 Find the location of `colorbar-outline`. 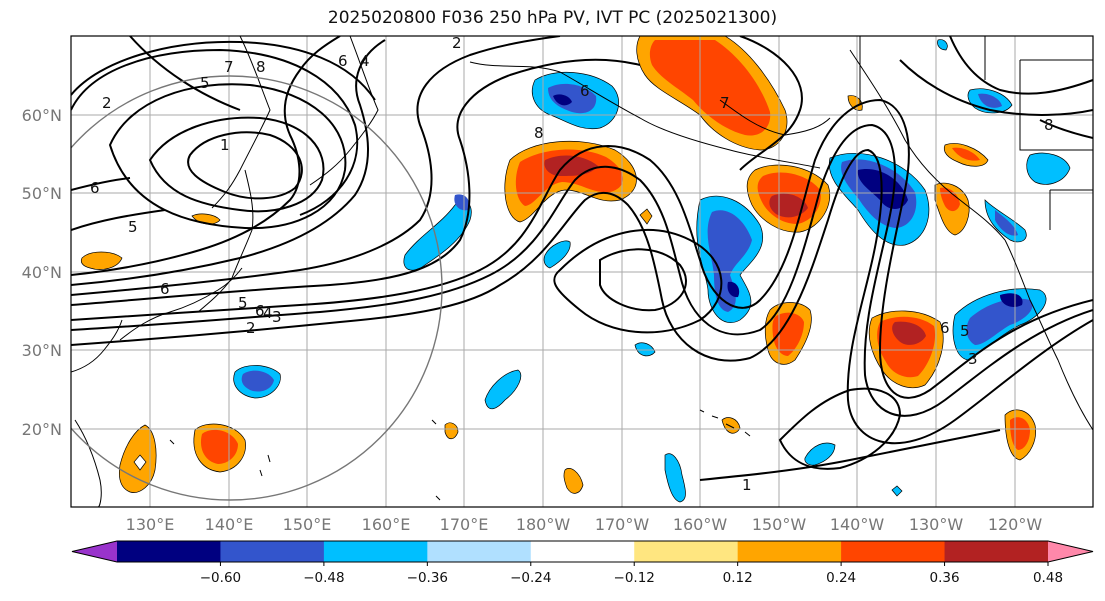

colorbar-outline is located at coordinates (582, 551).